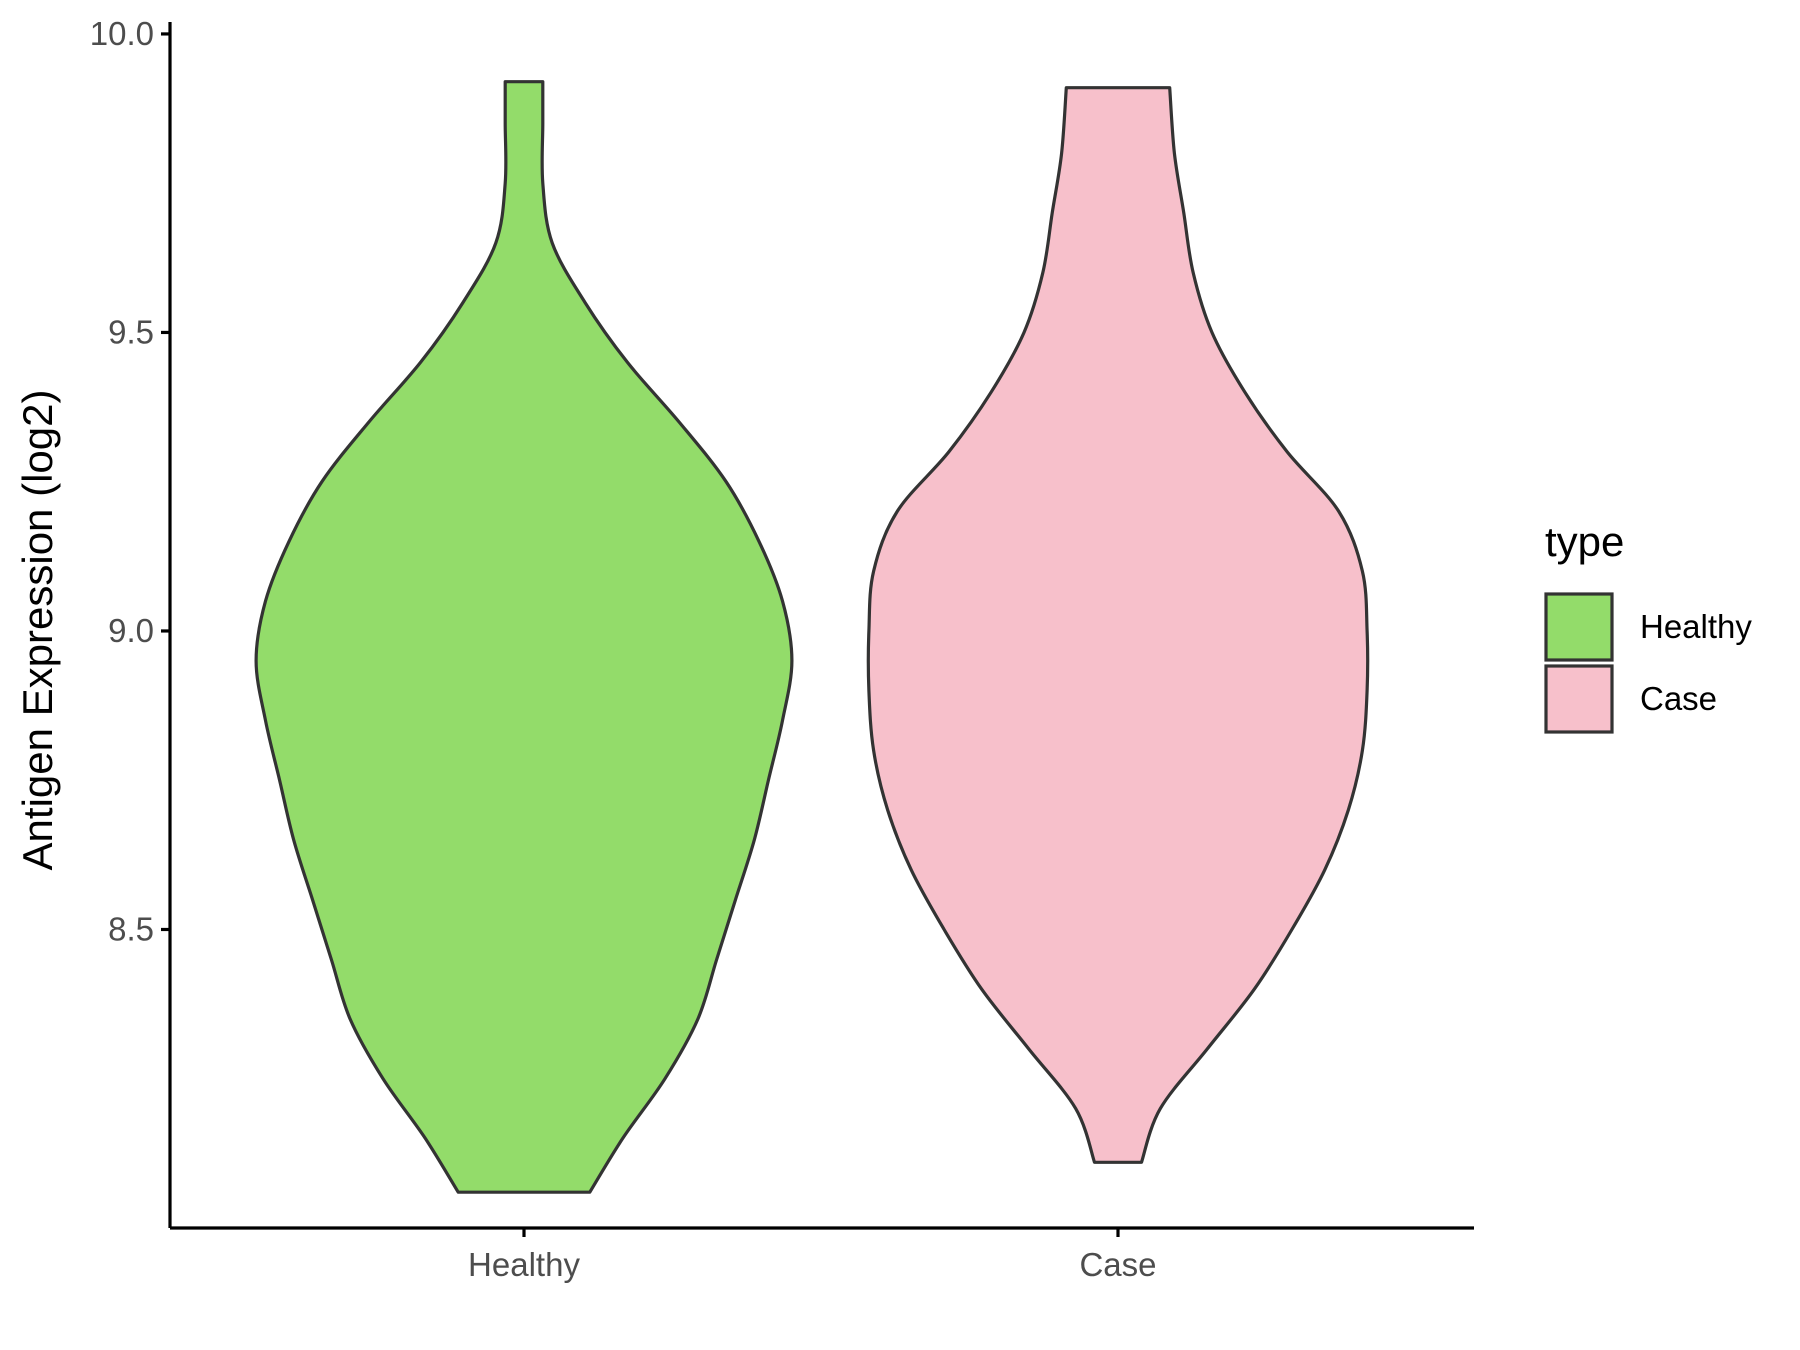 This screenshot has width=1800, height=1350. I want to click on legend: type Healthy Case, so click(1648, 626).